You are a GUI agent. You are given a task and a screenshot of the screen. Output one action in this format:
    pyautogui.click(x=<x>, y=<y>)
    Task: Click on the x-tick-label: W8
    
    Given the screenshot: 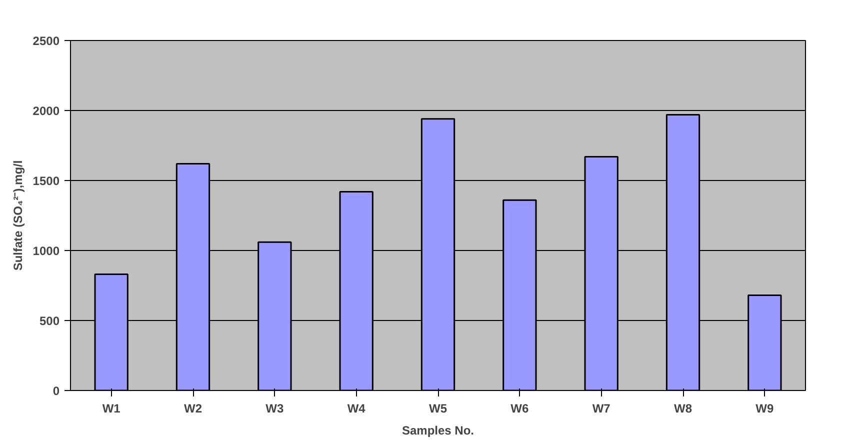 What is the action you would take?
    pyautogui.click(x=683, y=409)
    